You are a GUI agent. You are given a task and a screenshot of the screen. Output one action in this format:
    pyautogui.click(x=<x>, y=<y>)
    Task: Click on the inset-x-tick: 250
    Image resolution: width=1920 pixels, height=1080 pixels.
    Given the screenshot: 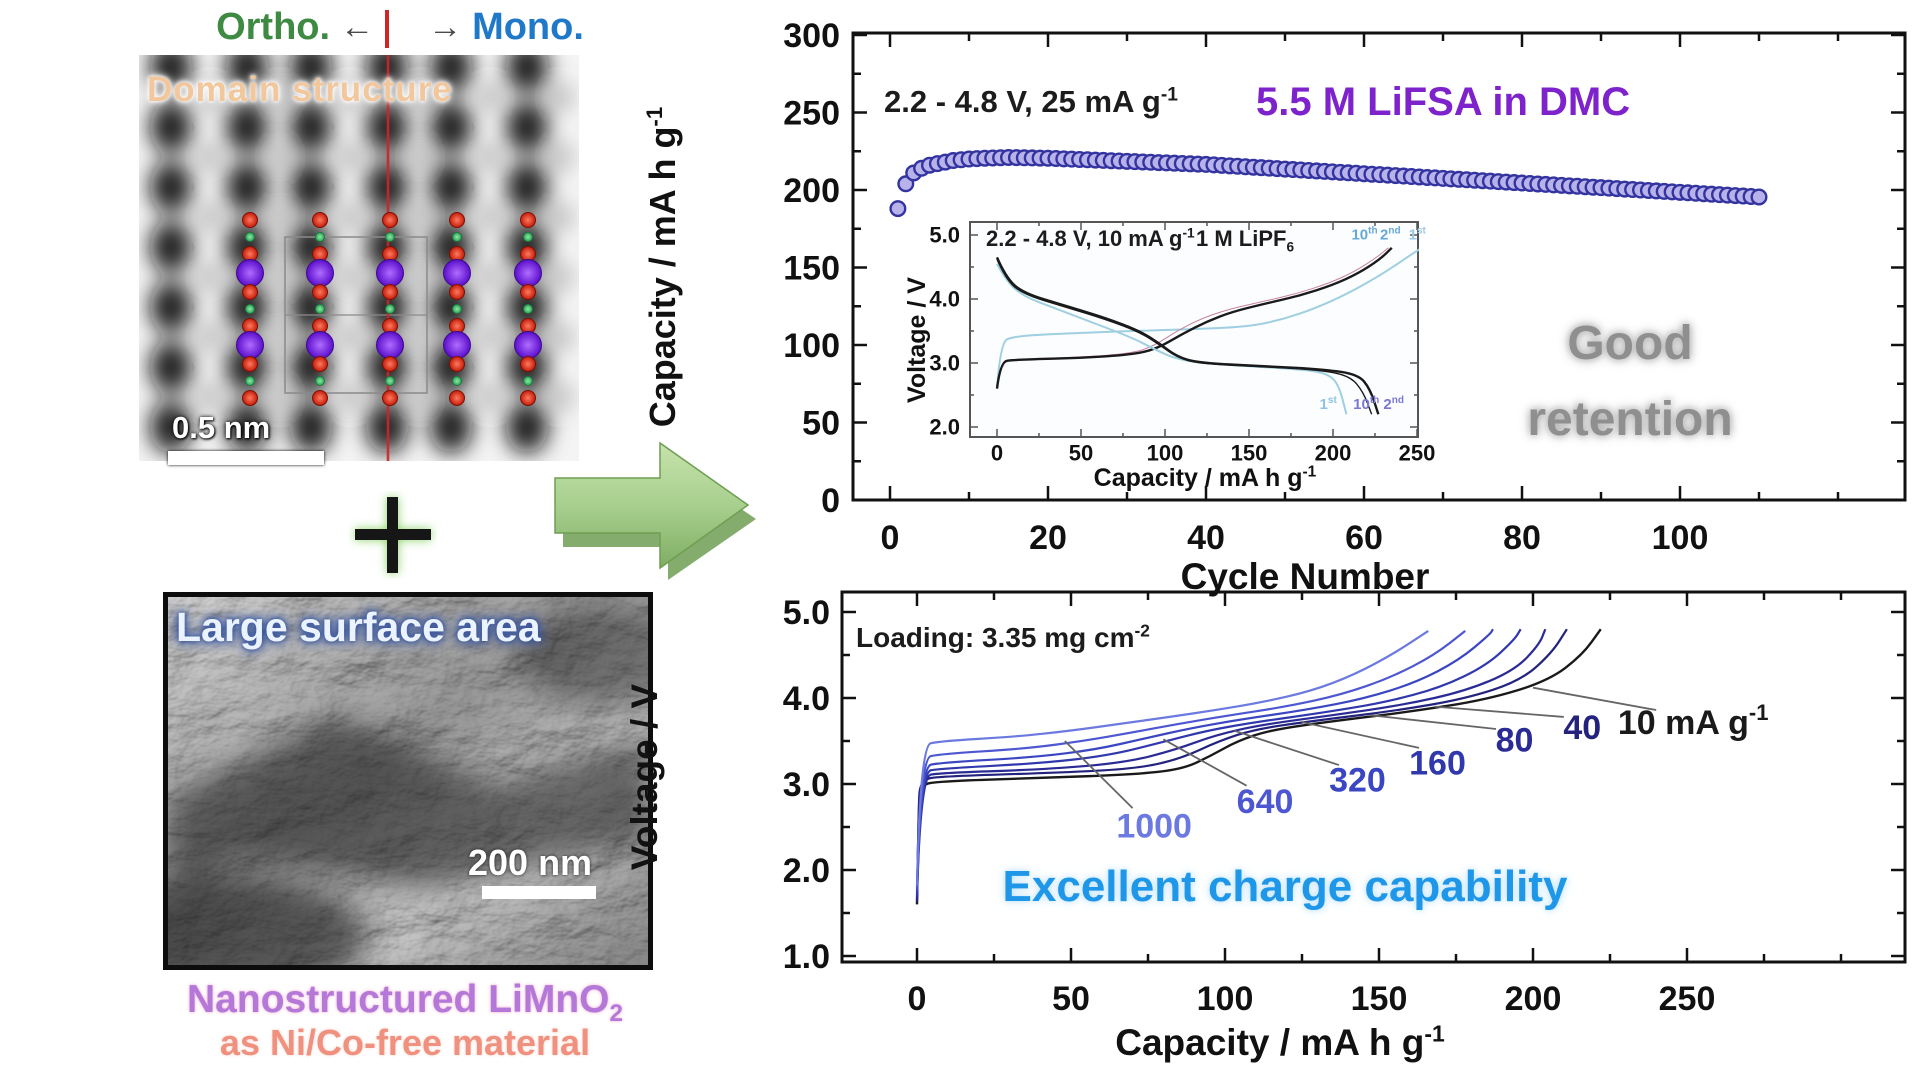 What is the action you would take?
    pyautogui.click(x=1417, y=453)
    